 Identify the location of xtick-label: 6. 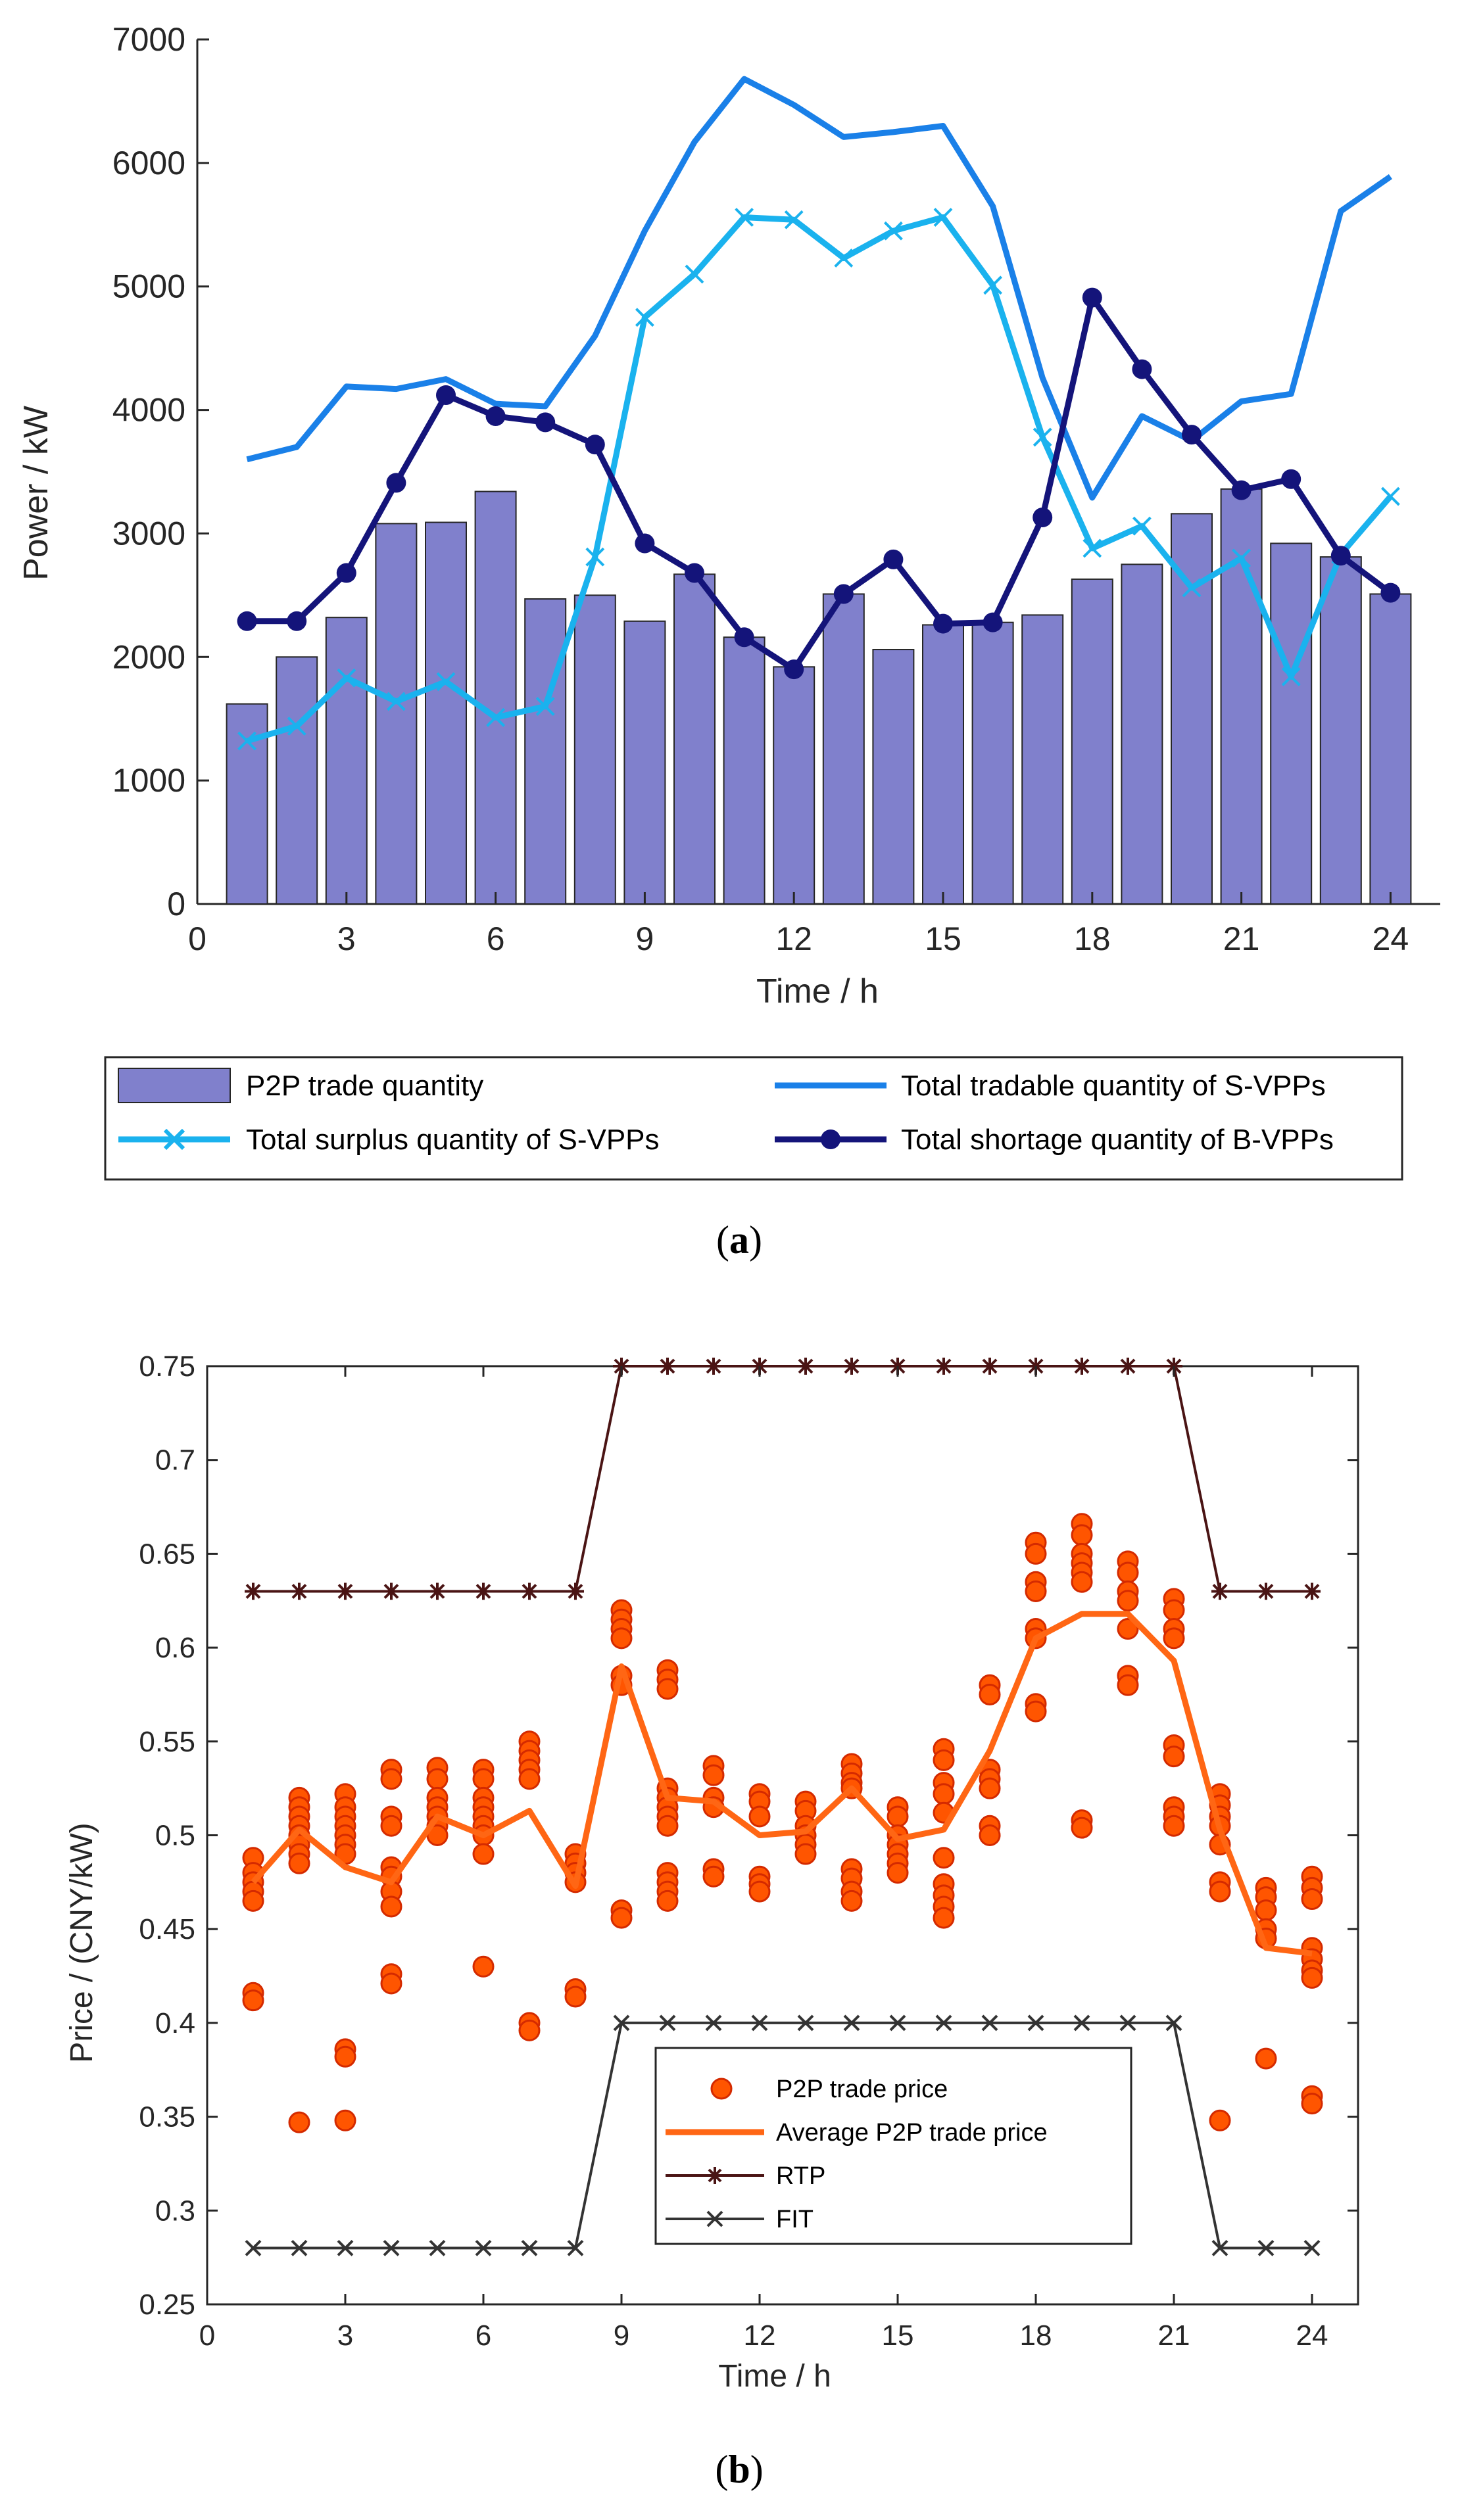
(496, 938).